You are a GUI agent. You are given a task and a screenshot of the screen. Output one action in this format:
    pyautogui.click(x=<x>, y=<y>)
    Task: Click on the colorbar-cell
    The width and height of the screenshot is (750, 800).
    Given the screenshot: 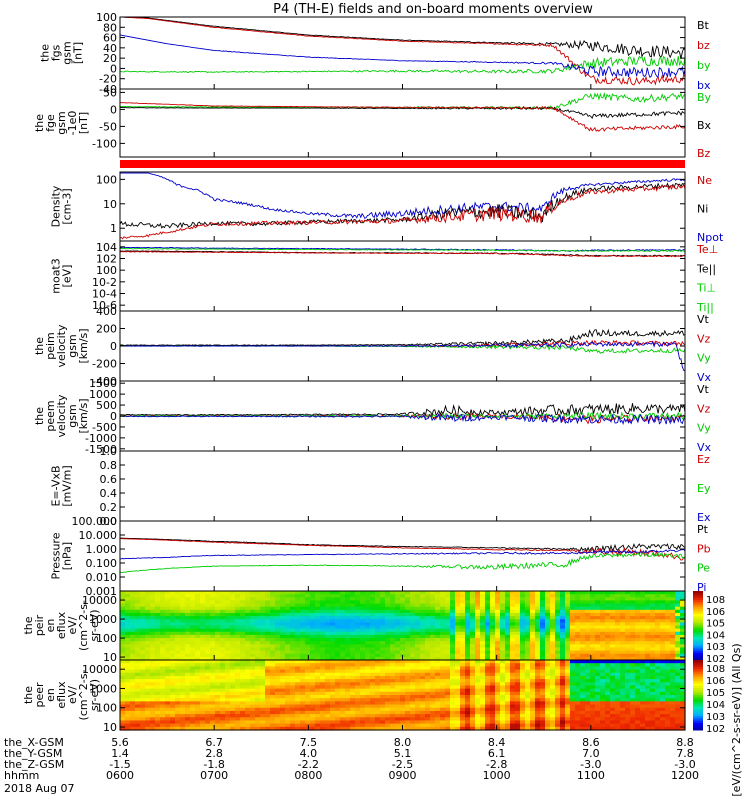 What is the action you would take?
    pyautogui.click(x=698, y=599)
    